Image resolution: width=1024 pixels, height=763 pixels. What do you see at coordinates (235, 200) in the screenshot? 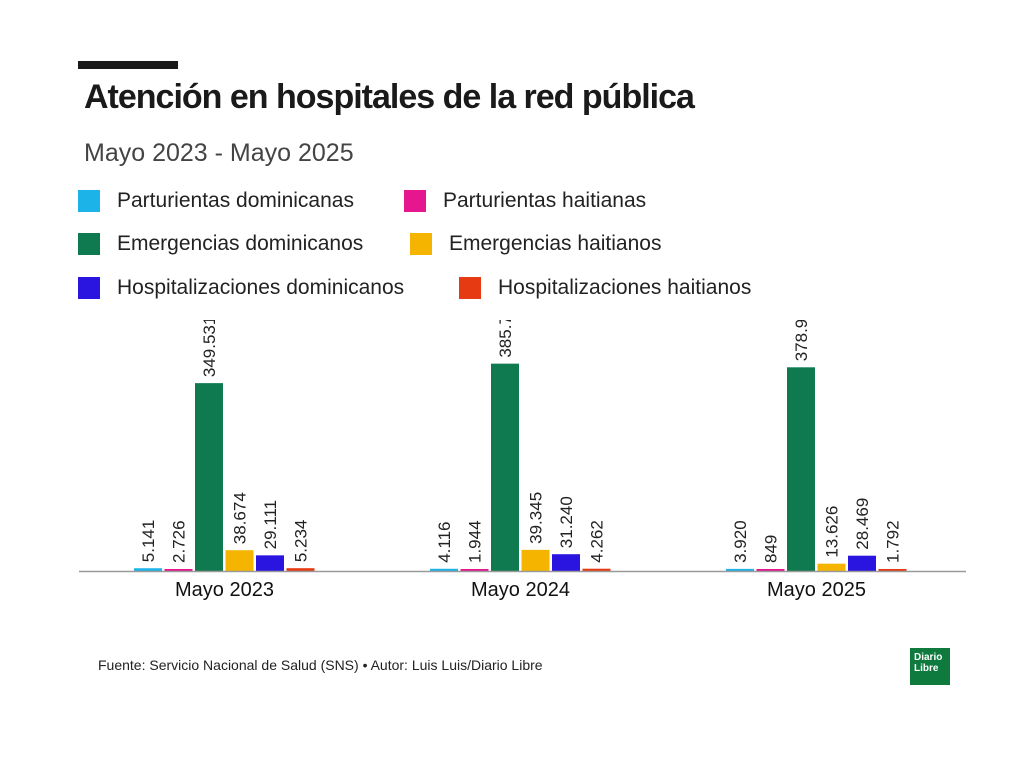
I see `legend-label: Parturientas dominicanas` at bounding box center [235, 200].